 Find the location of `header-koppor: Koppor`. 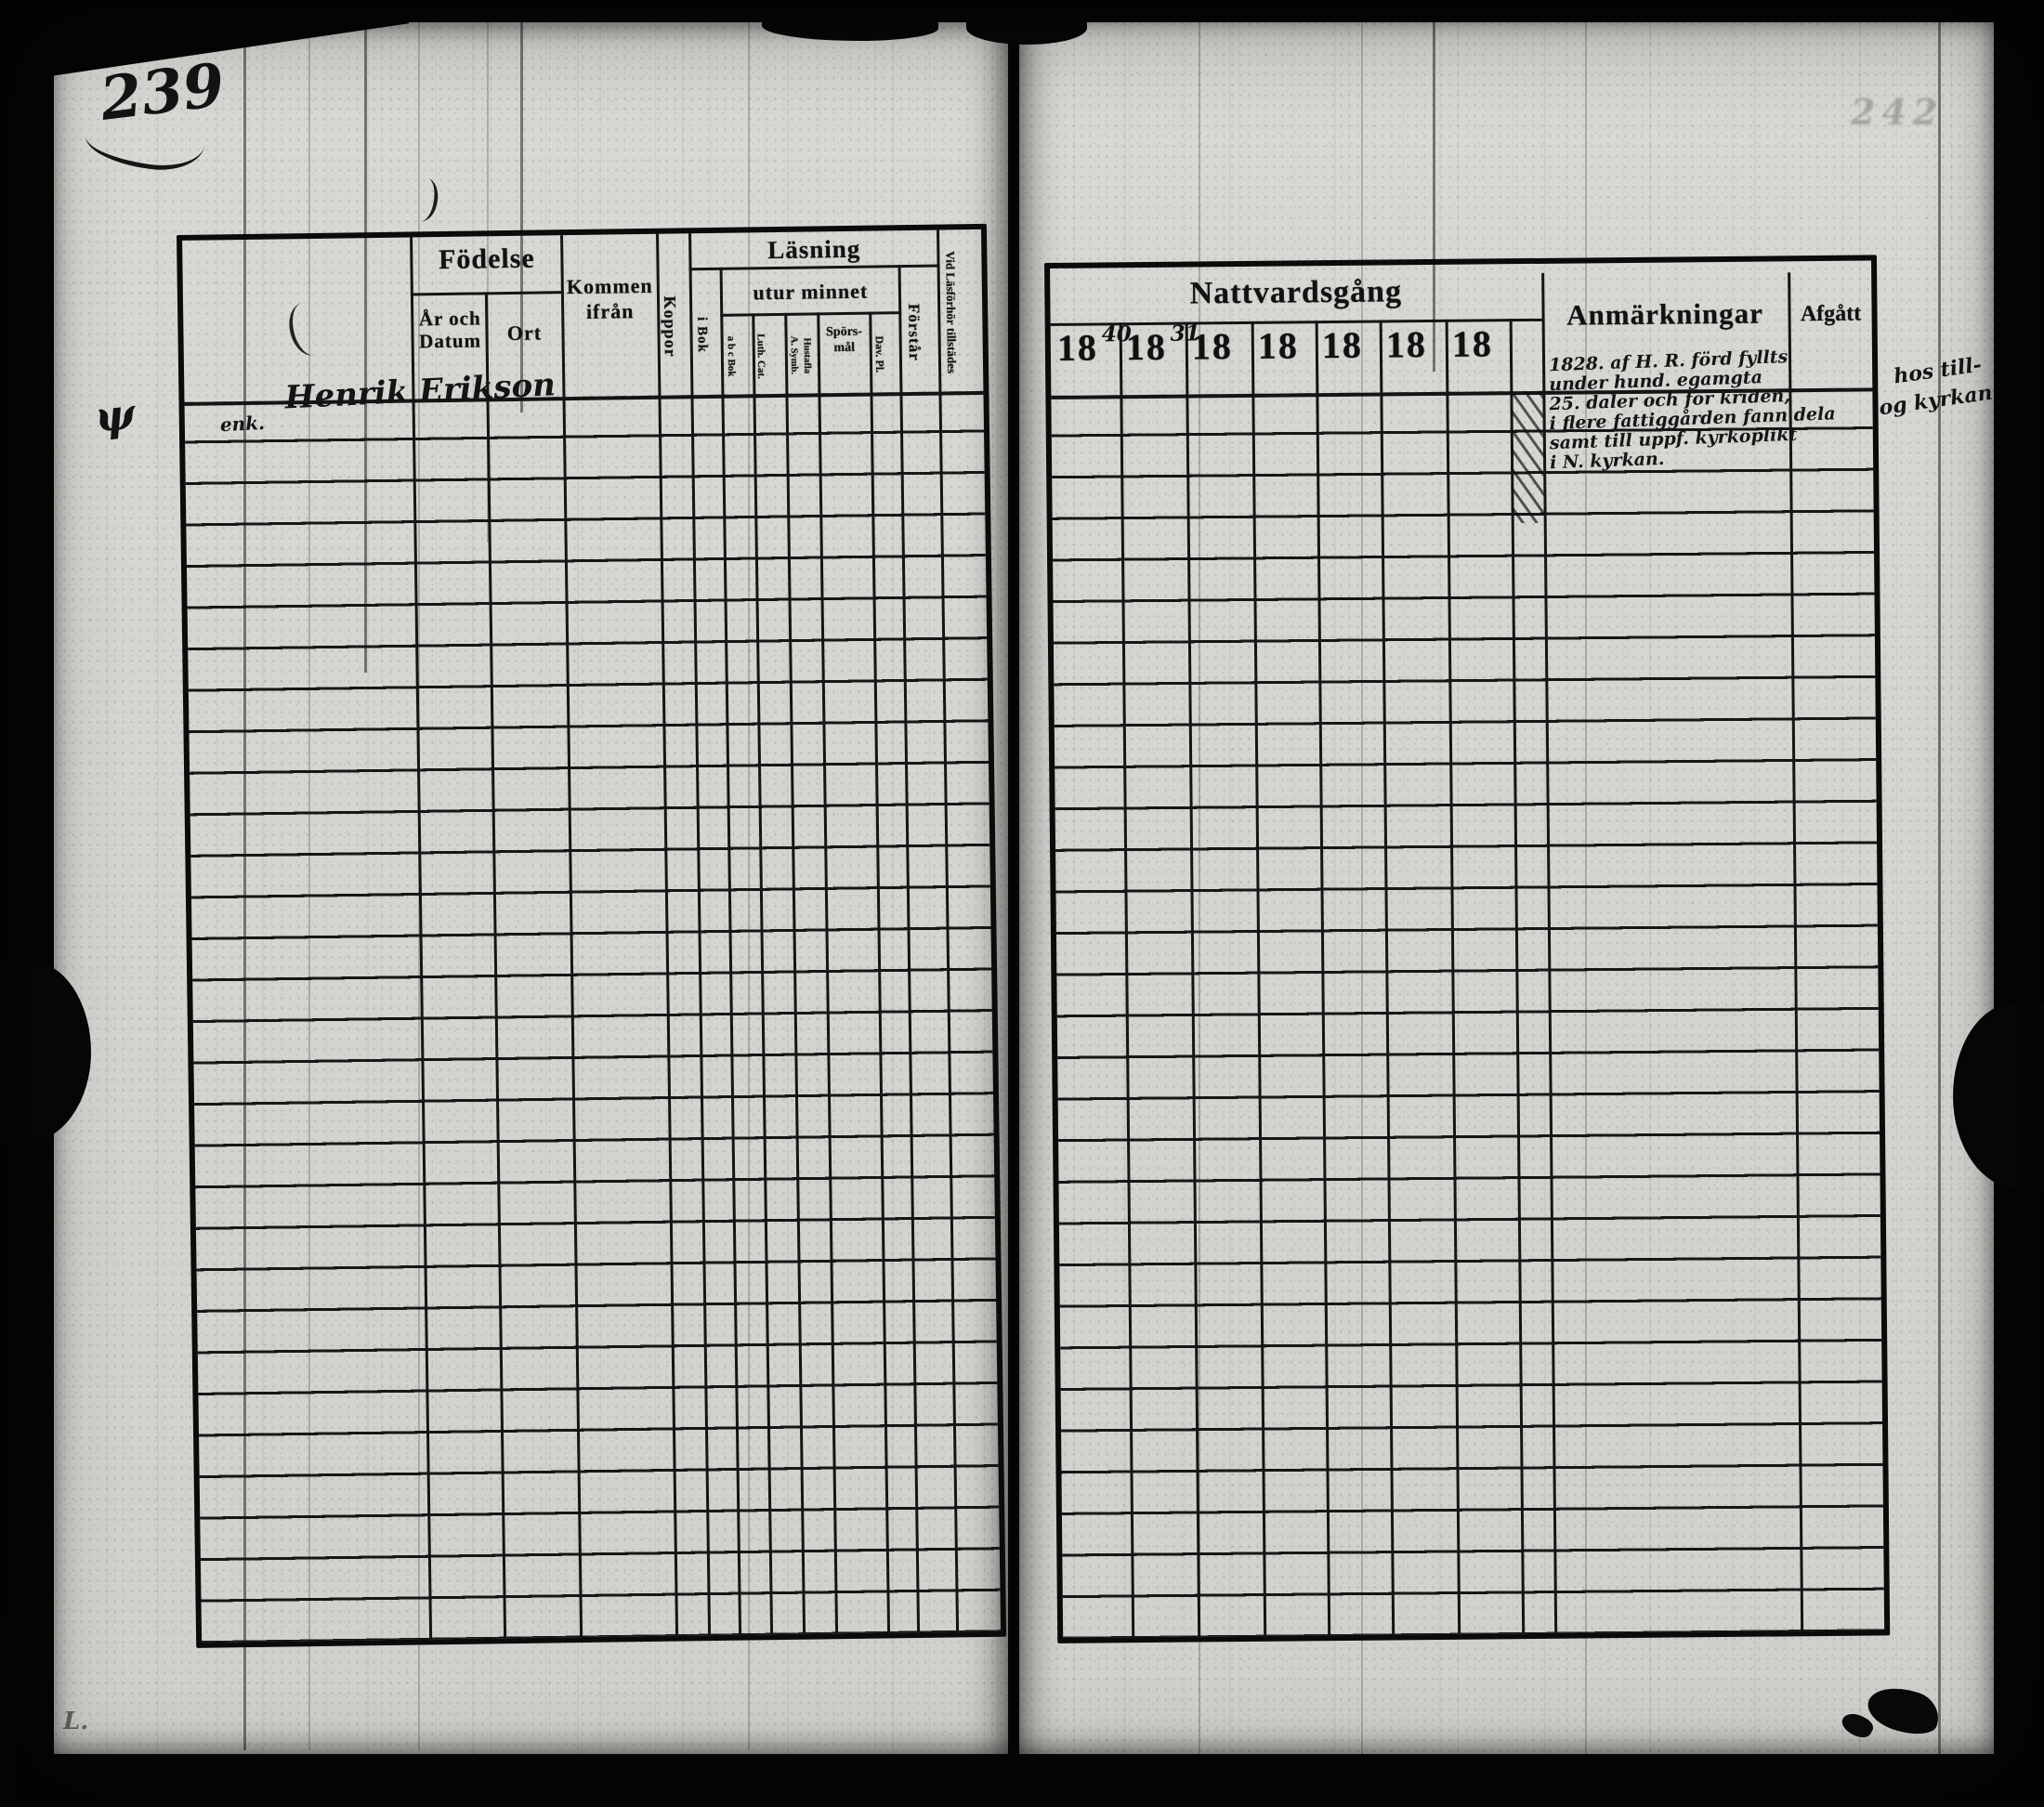

header-koppor: Koppor is located at coordinates (670, 327).